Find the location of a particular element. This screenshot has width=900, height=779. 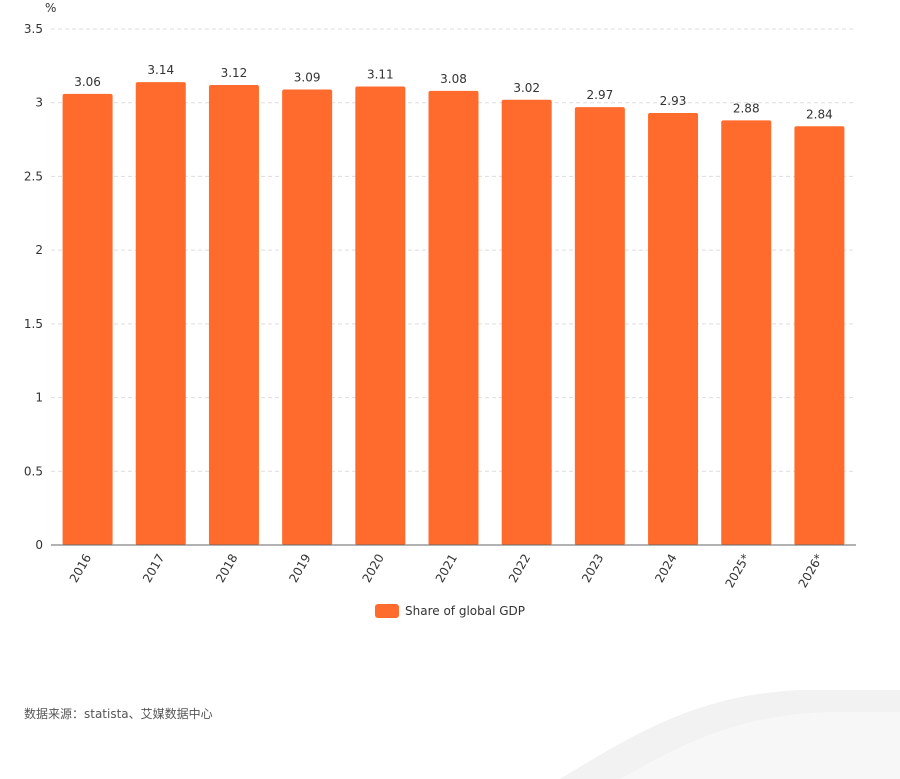

data-label: 3.06 is located at coordinates (87, 82).